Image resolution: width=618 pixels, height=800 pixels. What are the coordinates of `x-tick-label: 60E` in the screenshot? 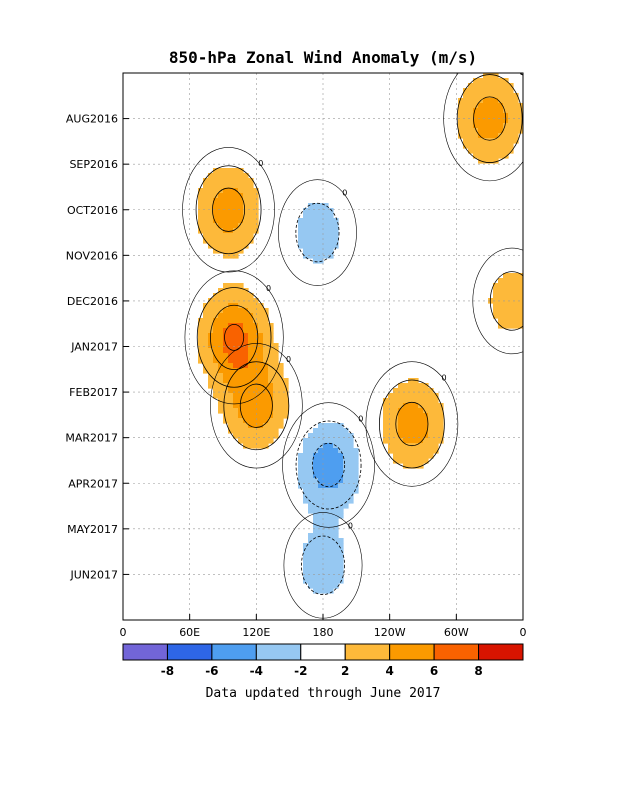 It's located at (189, 632).